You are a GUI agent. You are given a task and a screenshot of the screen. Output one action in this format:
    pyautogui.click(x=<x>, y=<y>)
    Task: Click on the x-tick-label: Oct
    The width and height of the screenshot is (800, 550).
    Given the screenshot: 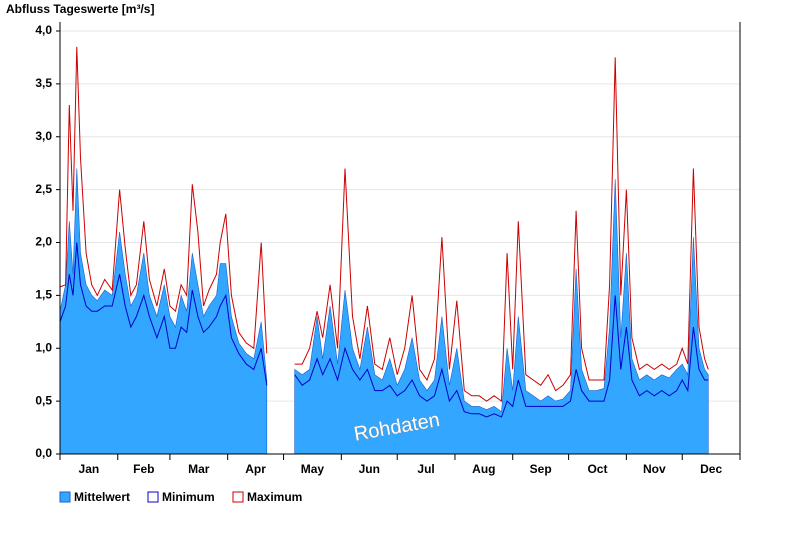 What is the action you would take?
    pyautogui.click(x=597, y=469)
    